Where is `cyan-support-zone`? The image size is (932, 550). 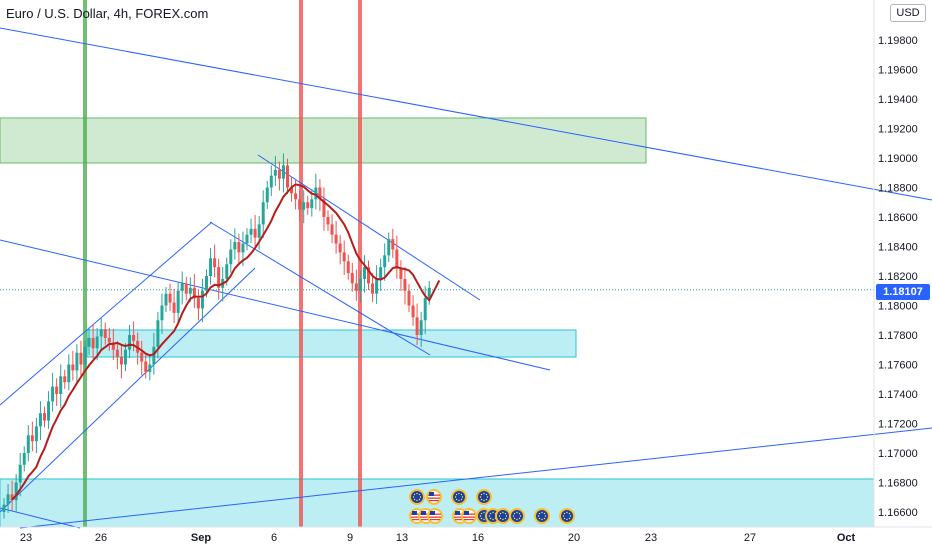
cyan-support-zone is located at coordinates (331, 343).